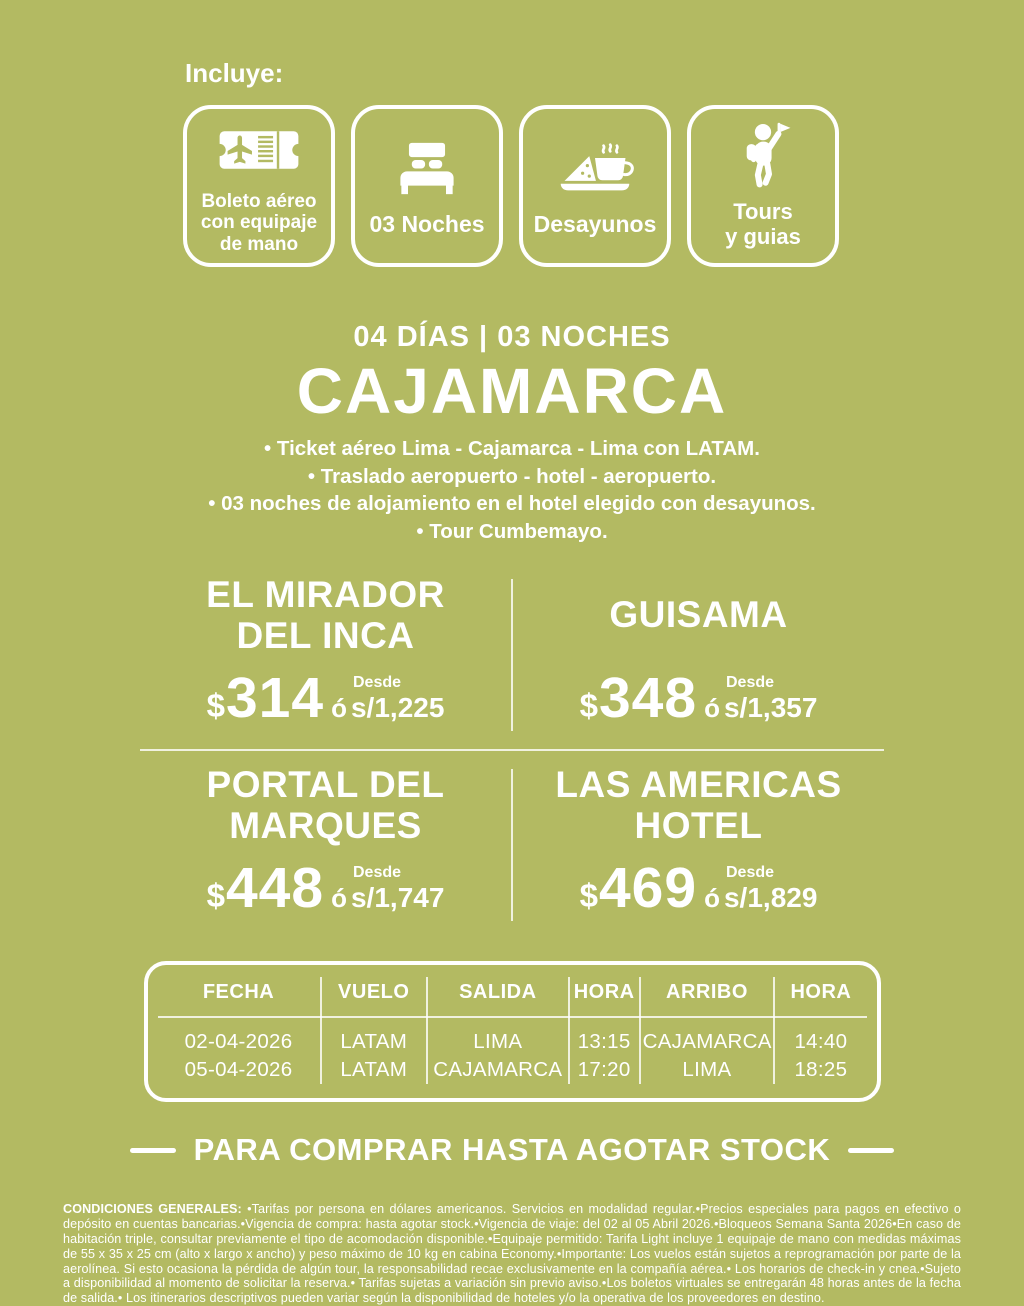  Describe the element at coordinates (325, 805) in the screenshot. I see `hotel-name: PORTAL DEL MARQUES` at that location.